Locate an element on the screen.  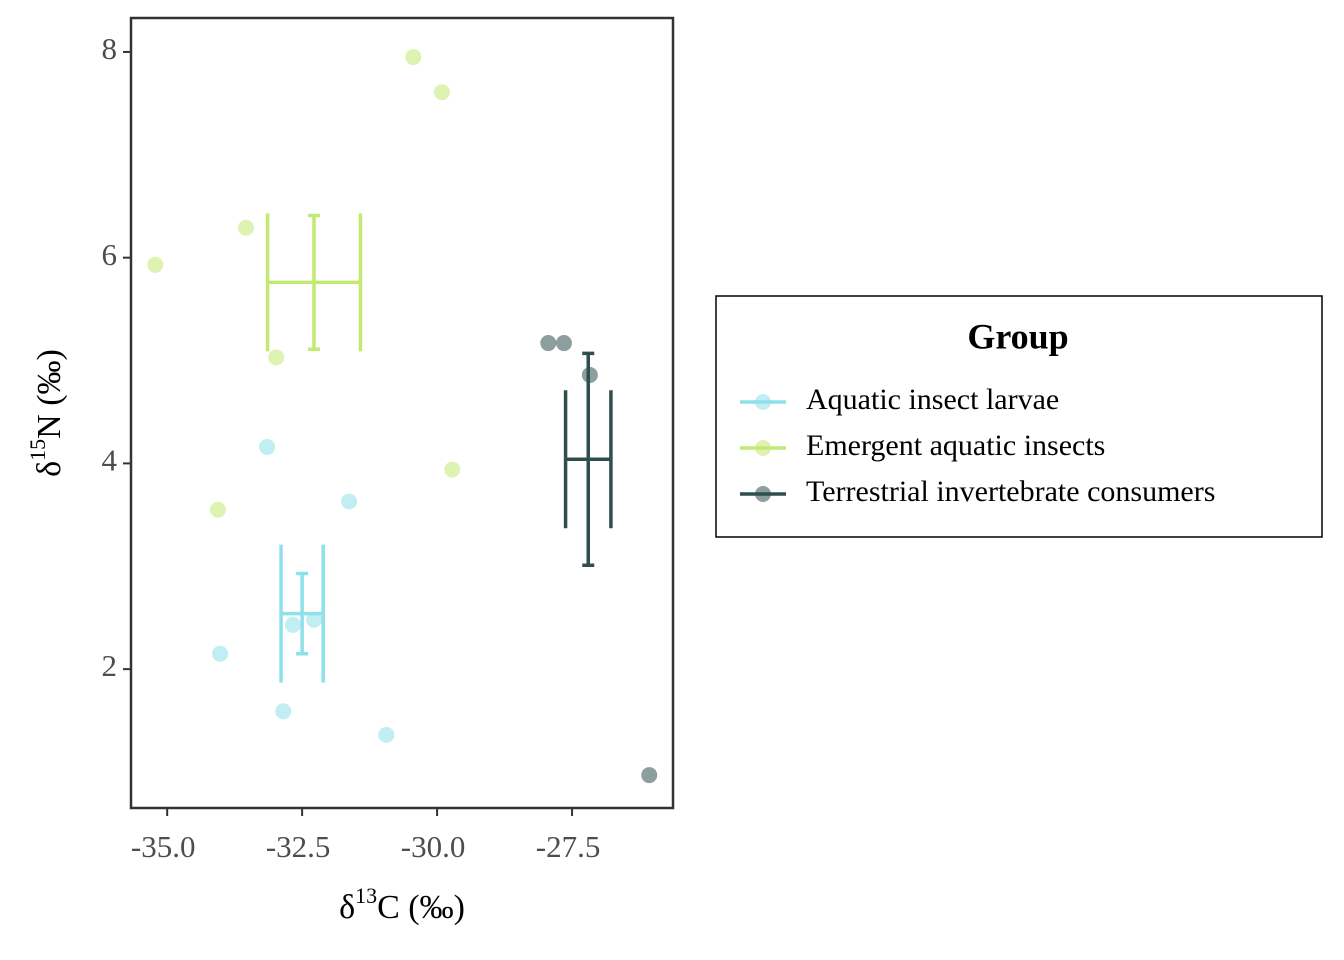
x-label-prefix: δ is located at coordinates (347, 907).